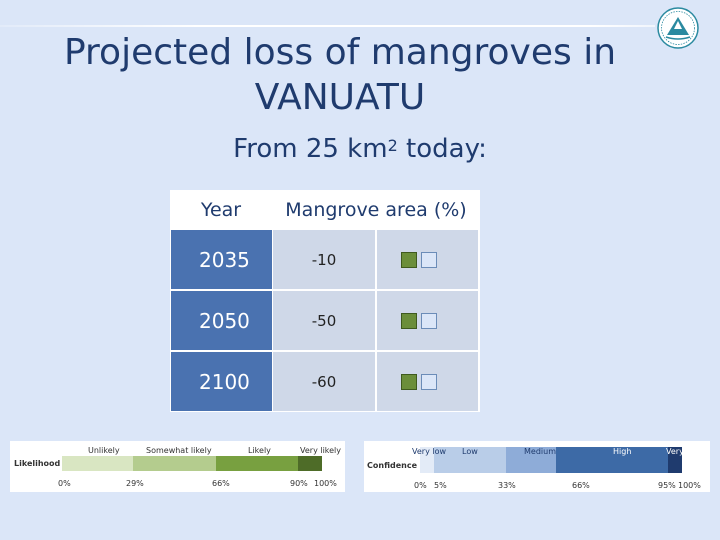  What do you see at coordinates (667, 485) in the screenshot?
I see `confidence-pct-95: 95%` at bounding box center [667, 485].